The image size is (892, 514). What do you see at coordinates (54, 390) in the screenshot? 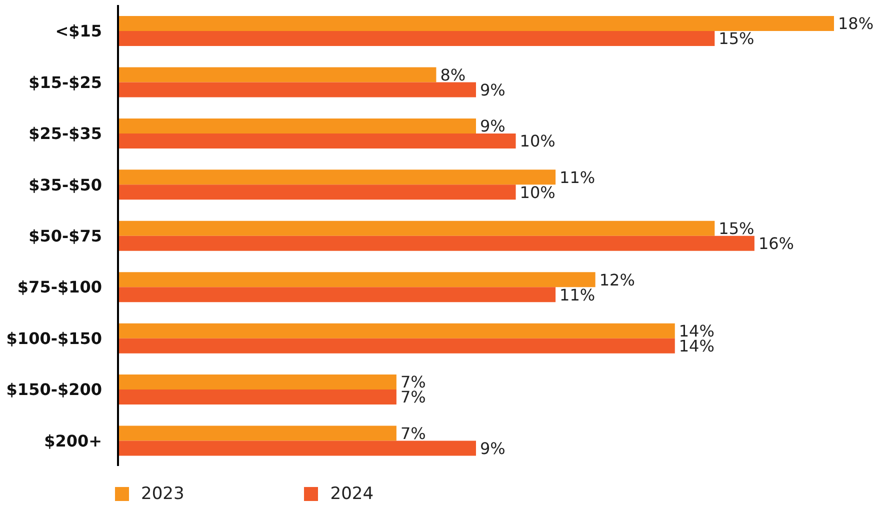
I see `y-tick-label: $150-$200` at bounding box center [54, 390].